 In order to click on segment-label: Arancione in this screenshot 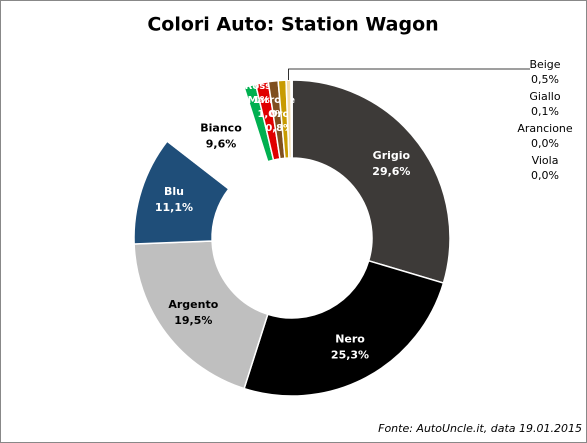, I will do `click(545, 128)`.